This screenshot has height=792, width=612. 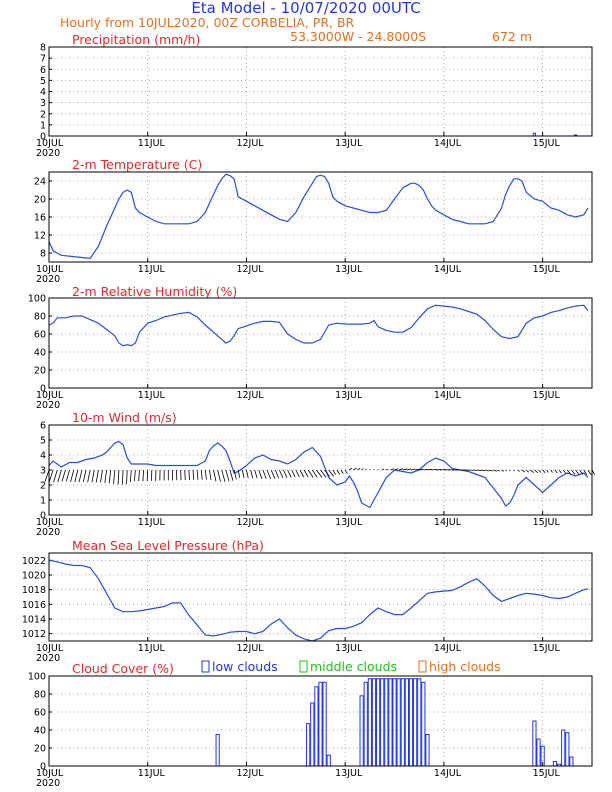 What do you see at coordinates (448, 269) in the screenshot?
I see `temp-xtick-label: 14JUL` at bounding box center [448, 269].